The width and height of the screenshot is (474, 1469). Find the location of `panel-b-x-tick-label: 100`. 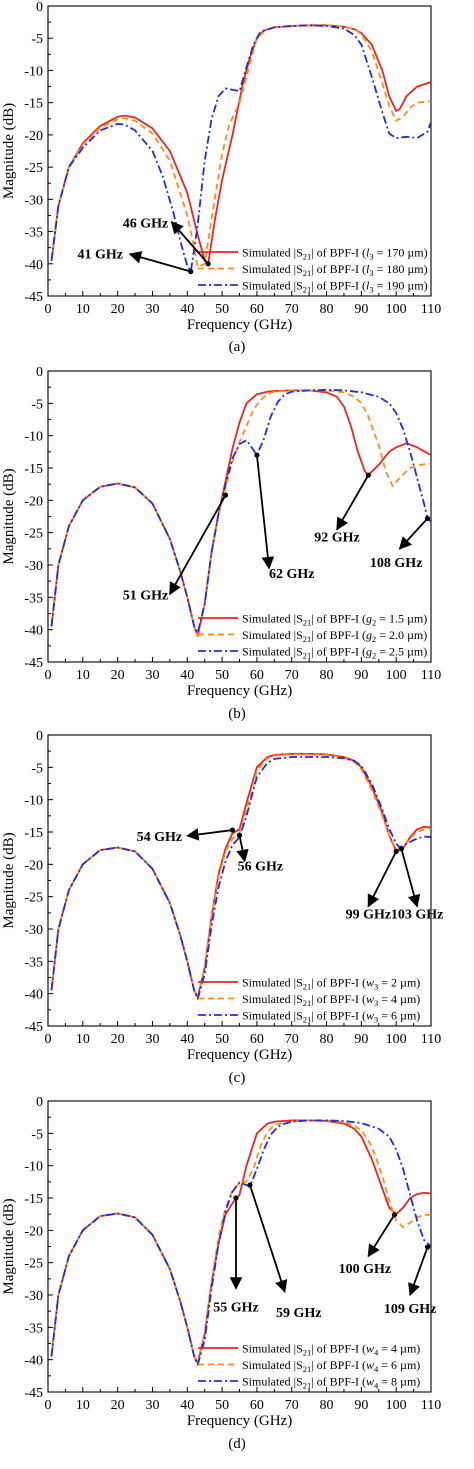

panel-b-x-tick-label: 100 is located at coordinates (396, 675).